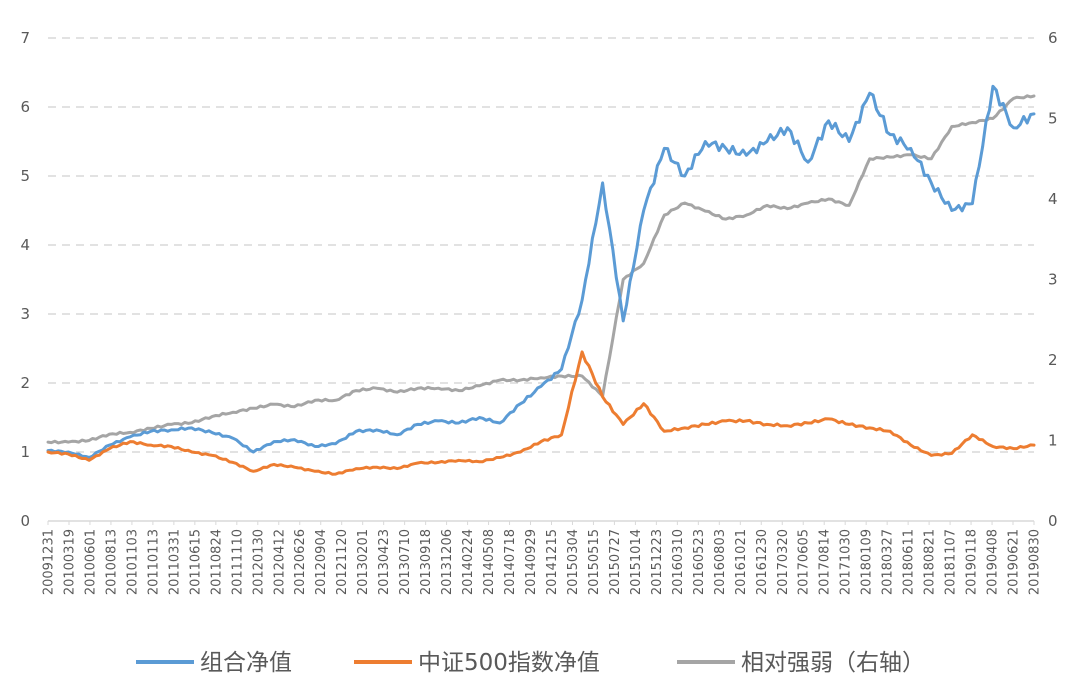 The width and height of the screenshot is (1074, 693). I want to click on x-tick-label: 20140508, so click(489, 562).